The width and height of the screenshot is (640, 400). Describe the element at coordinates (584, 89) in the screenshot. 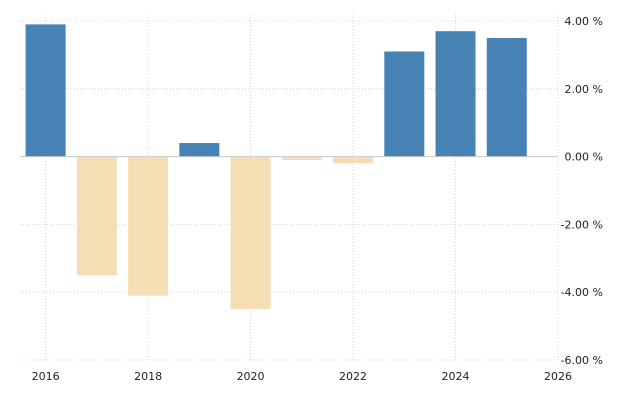

I see `y-tick-label: 2.00 %` at that location.